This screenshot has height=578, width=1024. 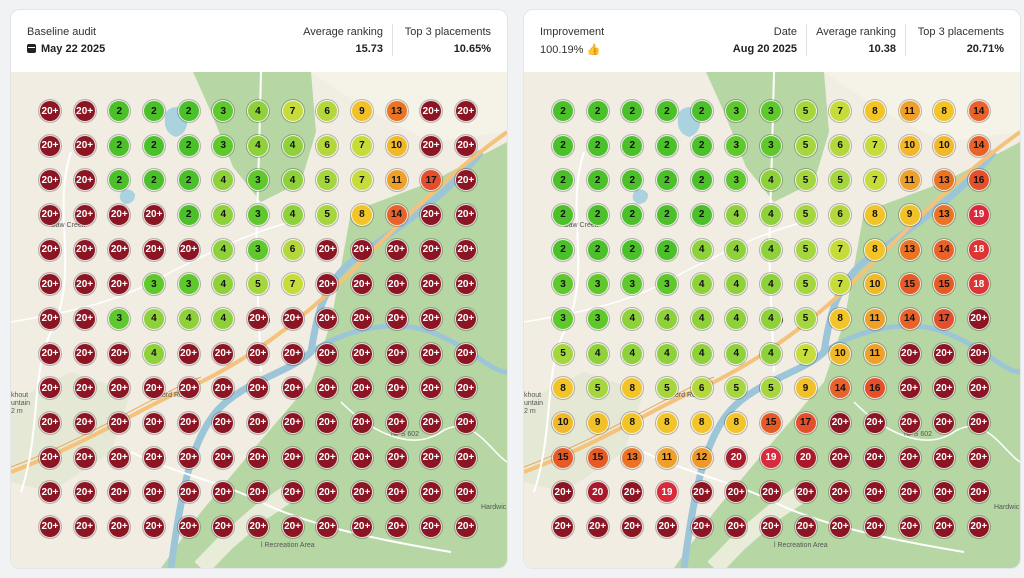 I want to click on rank-pin: 15, so click(x=563, y=457).